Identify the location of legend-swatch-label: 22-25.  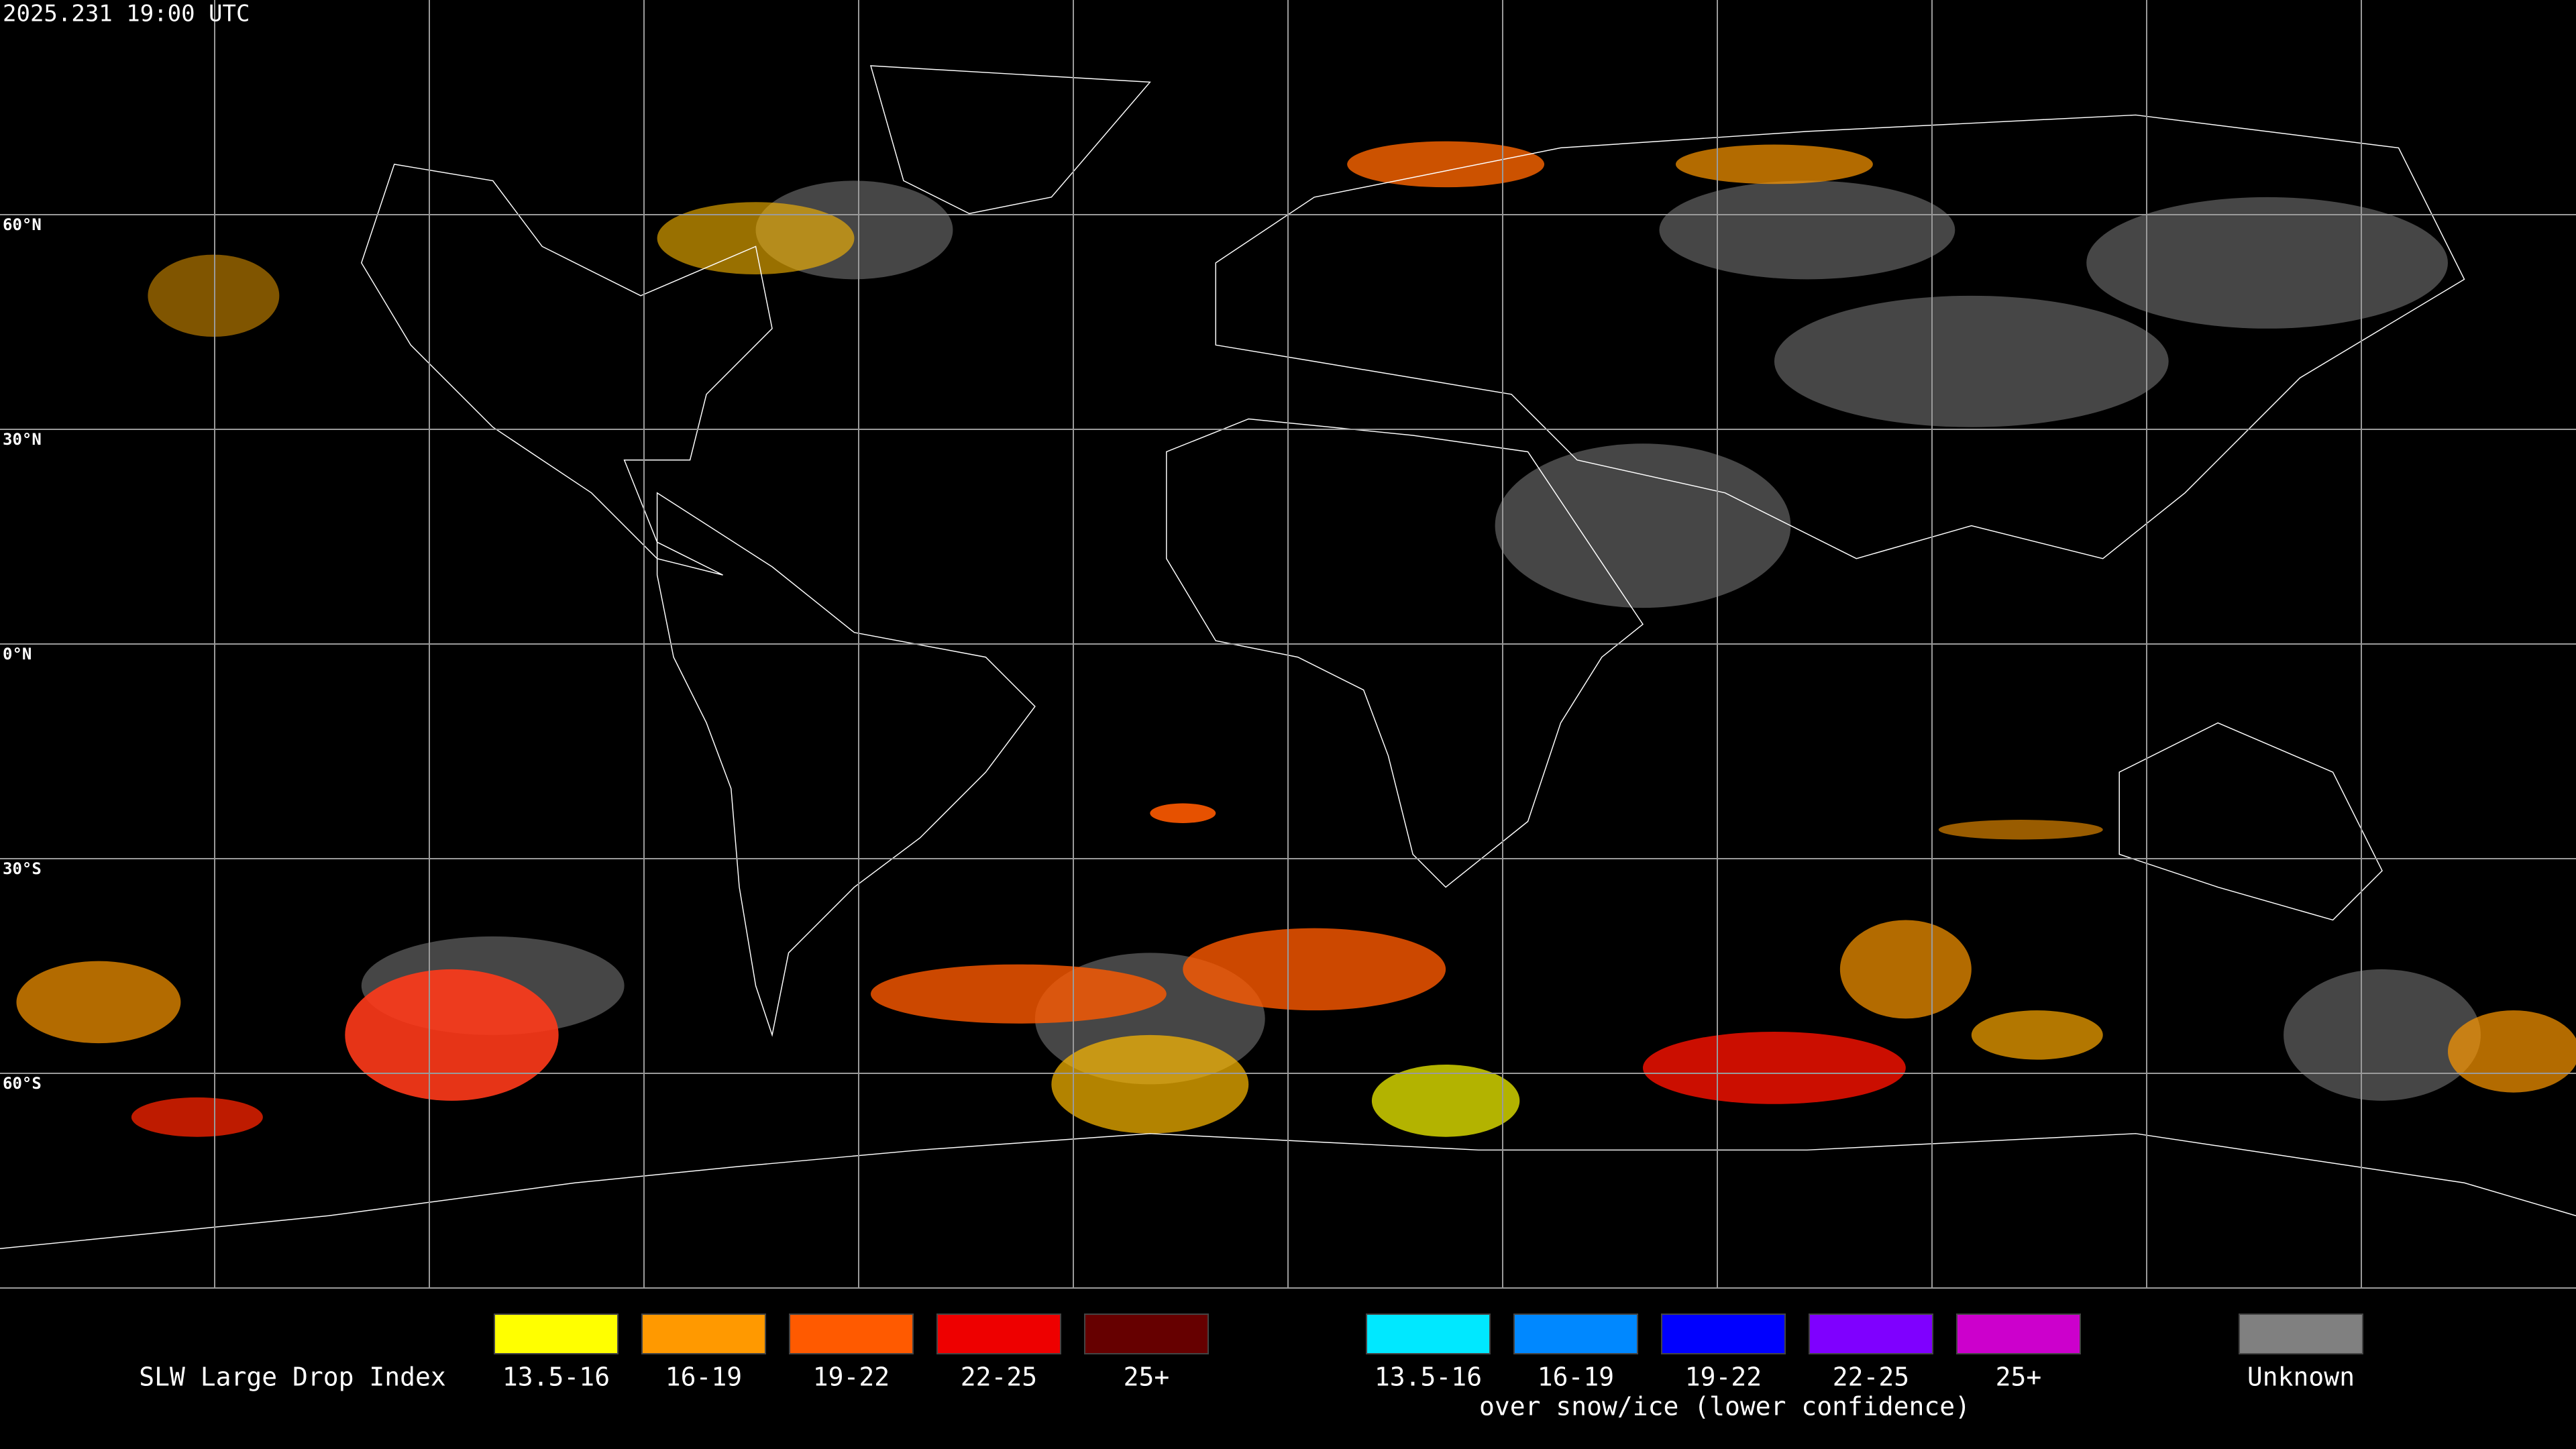
(999, 1377).